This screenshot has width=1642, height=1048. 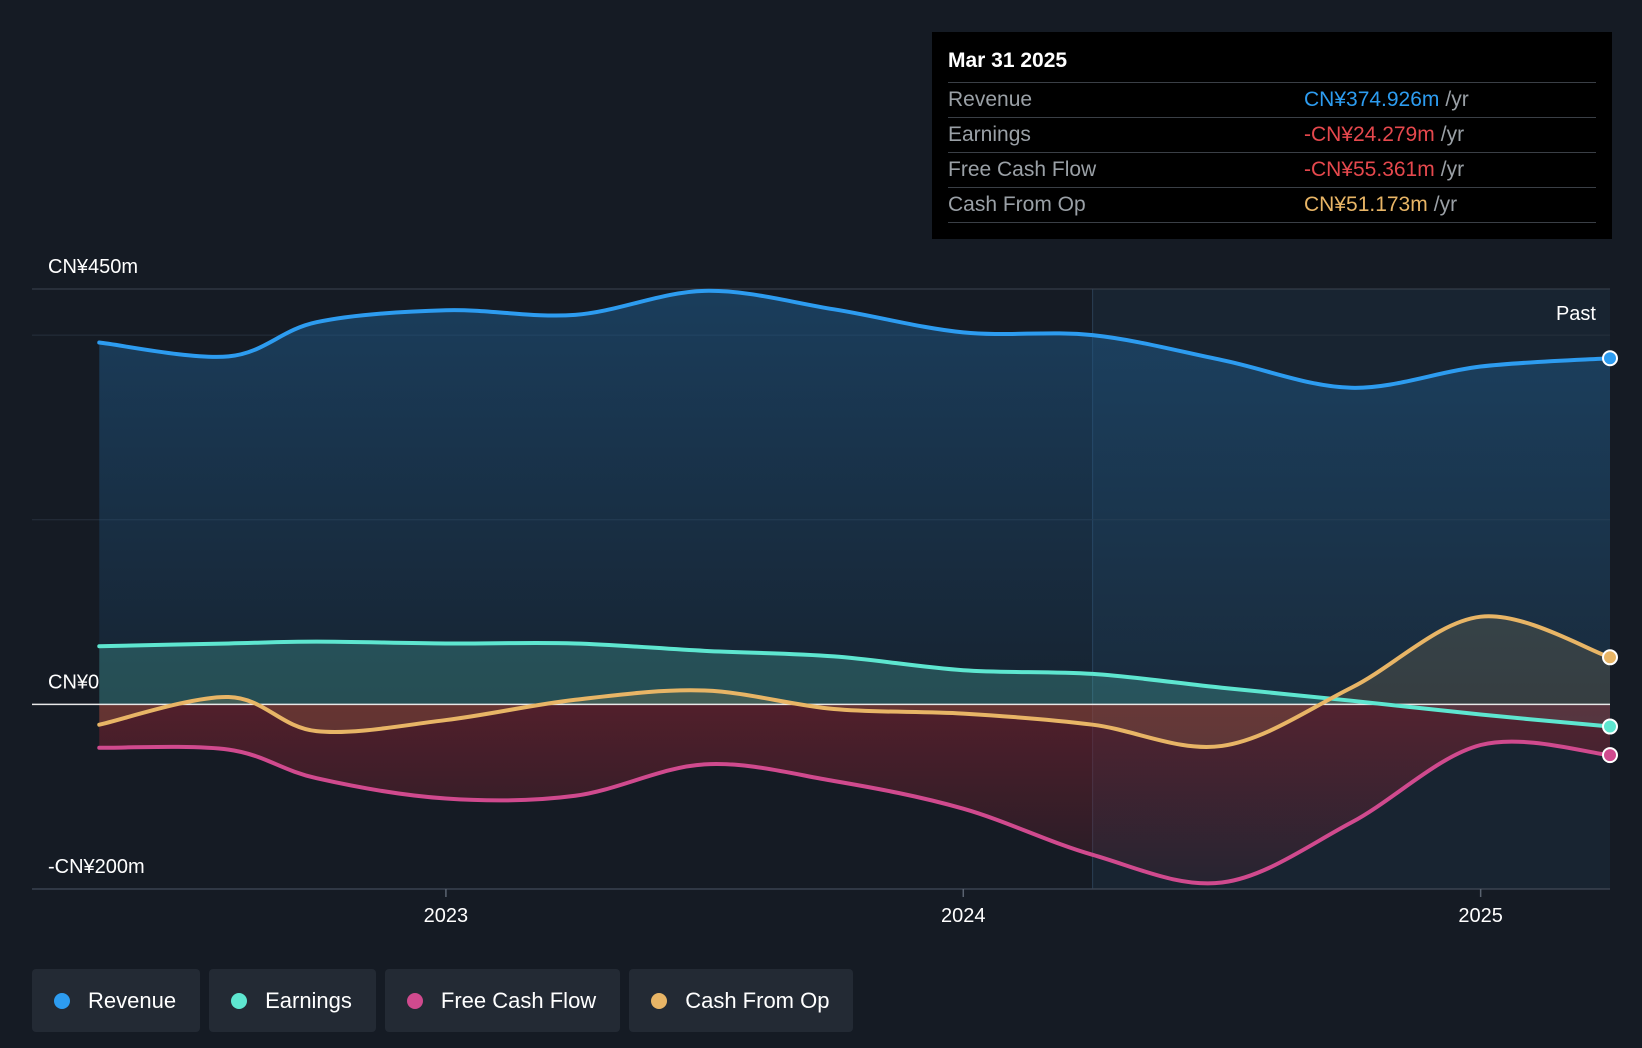 What do you see at coordinates (1480, 916) in the screenshot?
I see `x-tick-label: 2025` at bounding box center [1480, 916].